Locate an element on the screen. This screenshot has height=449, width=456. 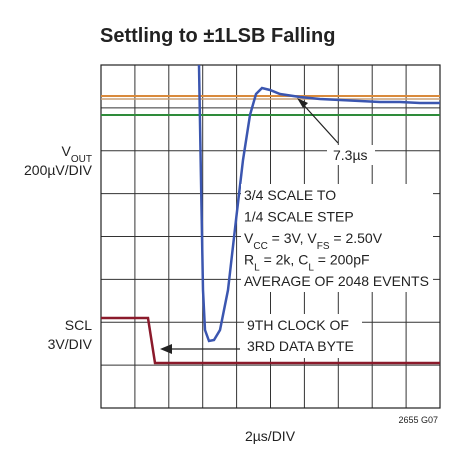
label-line: 9TH CLOCK OF is located at coordinates (298, 325).